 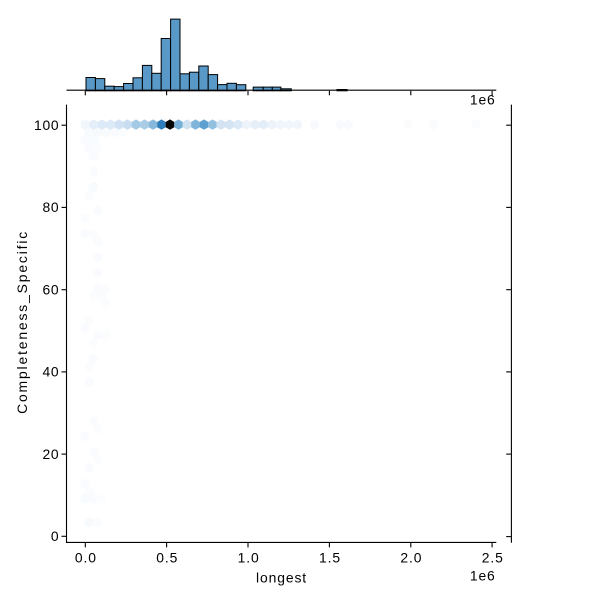 What do you see at coordinates (46, 125) in the screenshot?
I see `svg-text: 100` at bounding box center [46, 125].